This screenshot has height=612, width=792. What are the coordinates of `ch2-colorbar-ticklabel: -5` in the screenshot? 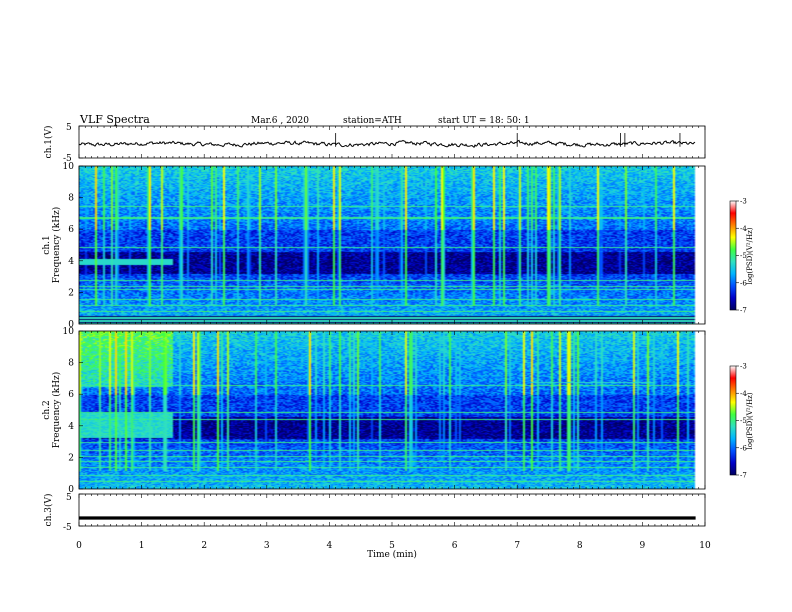 It's located at (743, 421).